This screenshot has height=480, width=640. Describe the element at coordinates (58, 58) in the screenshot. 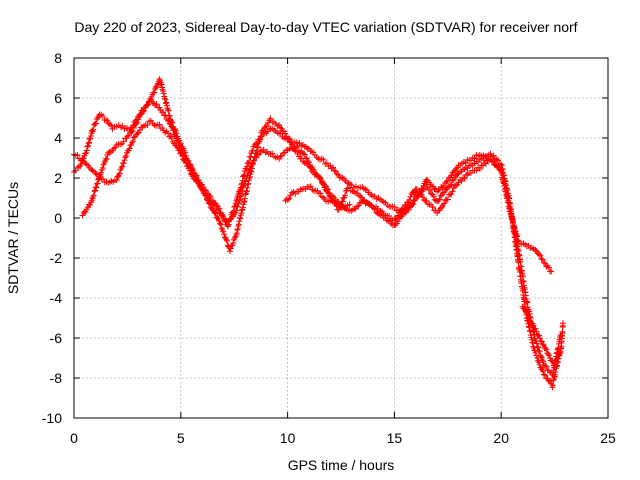

I see `y-tick-label: 8` at that location.